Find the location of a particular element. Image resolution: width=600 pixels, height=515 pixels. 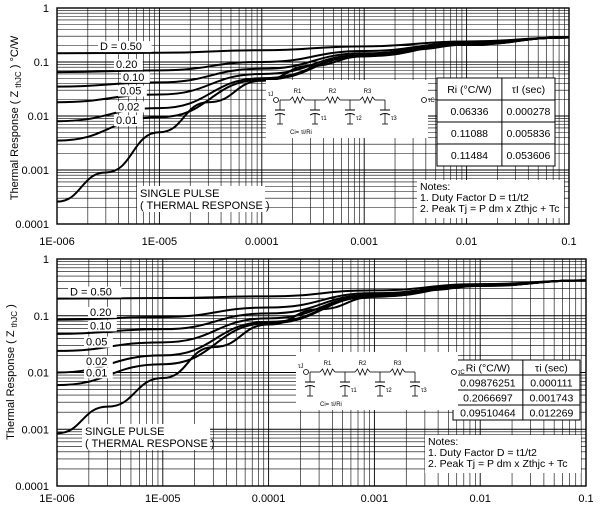

rc-table-cell: 0.09876251 is located at coordinates (488, 384).